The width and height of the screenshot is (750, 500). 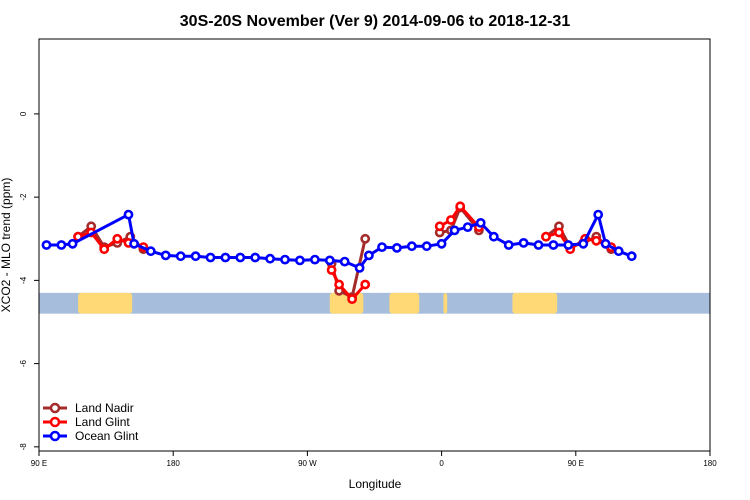 I want to click on legend-label-ocean-glint: Ocean Glint, so click(x=107, y=436).